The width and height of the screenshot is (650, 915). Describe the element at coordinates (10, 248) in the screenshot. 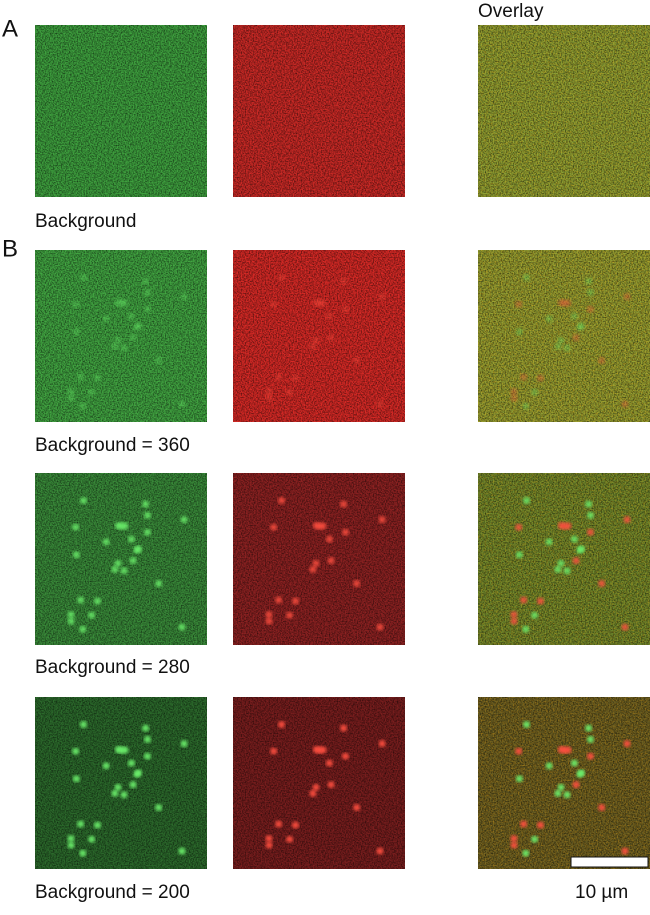

I see `panel-label: B` at that location.